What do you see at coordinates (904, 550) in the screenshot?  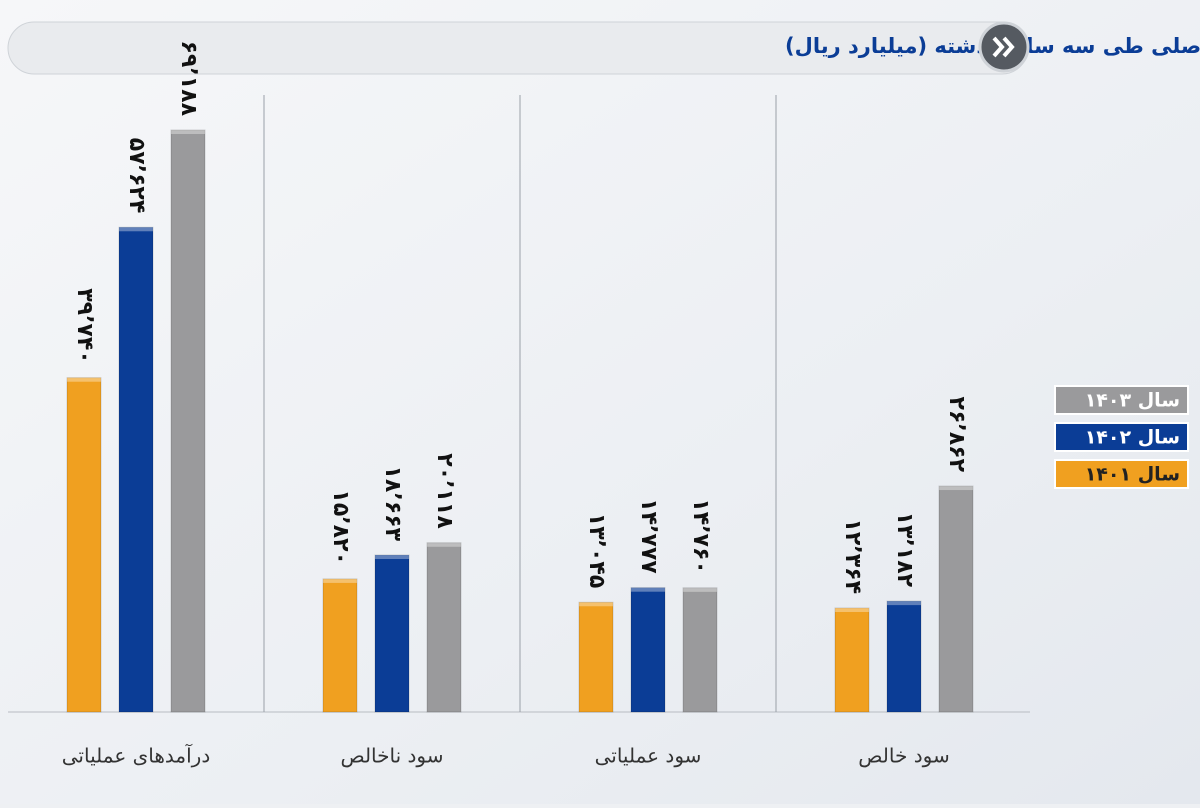 I see `value-label: ۱۳٬۱۸۲` at bounding box center [904, 550].